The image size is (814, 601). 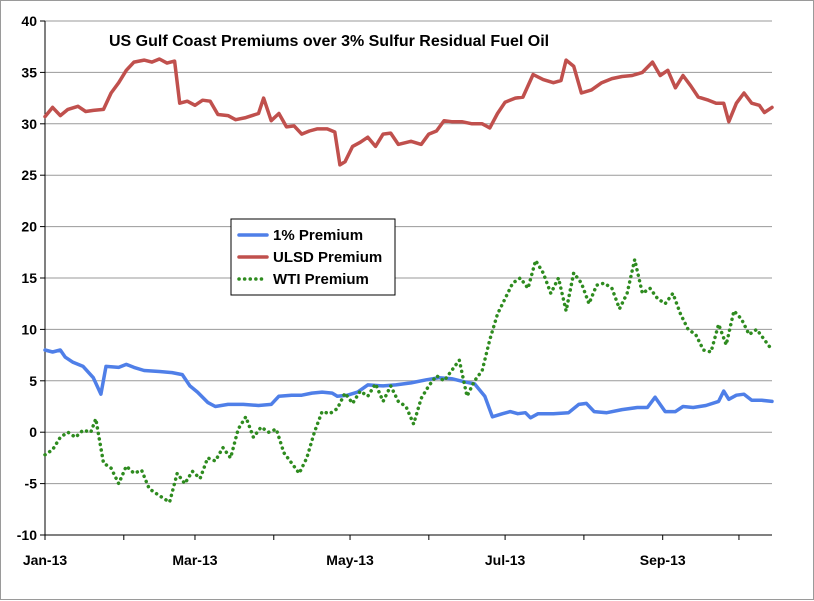 What do you see at coordinates (194, 560) in the screenshot?
I see `x-tick-label: Mar-13` at bounding box center [194, 560].